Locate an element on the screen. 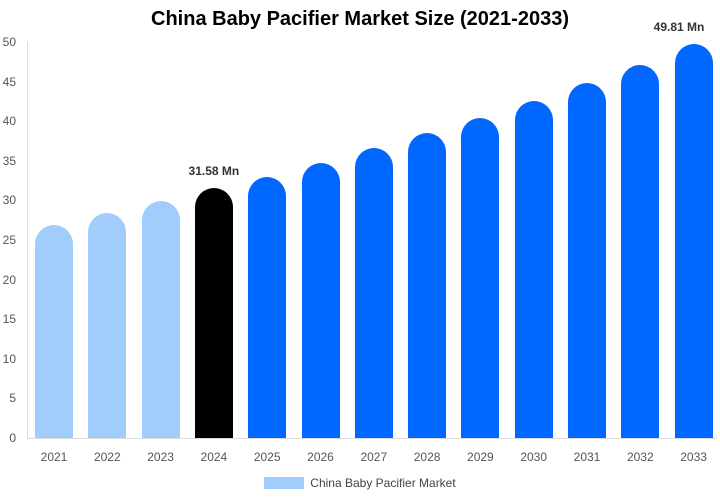  x-tick-label: 2030 is located at coordinates (534, 457).